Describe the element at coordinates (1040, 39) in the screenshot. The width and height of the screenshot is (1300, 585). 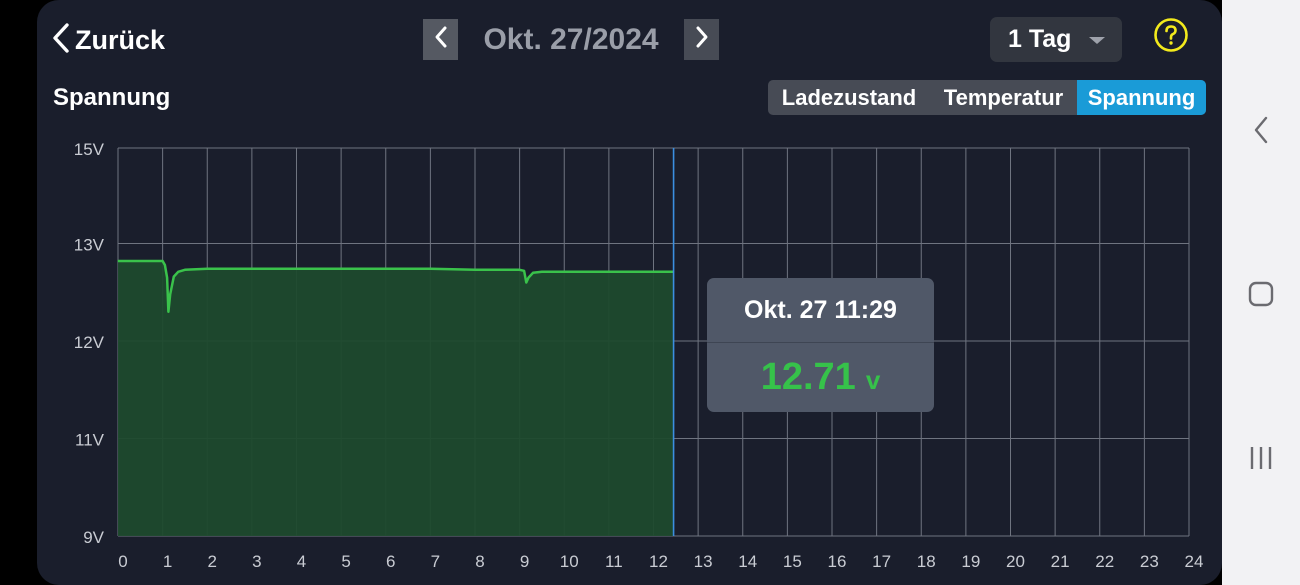
I see `range-label: 1 Tag` at that location.